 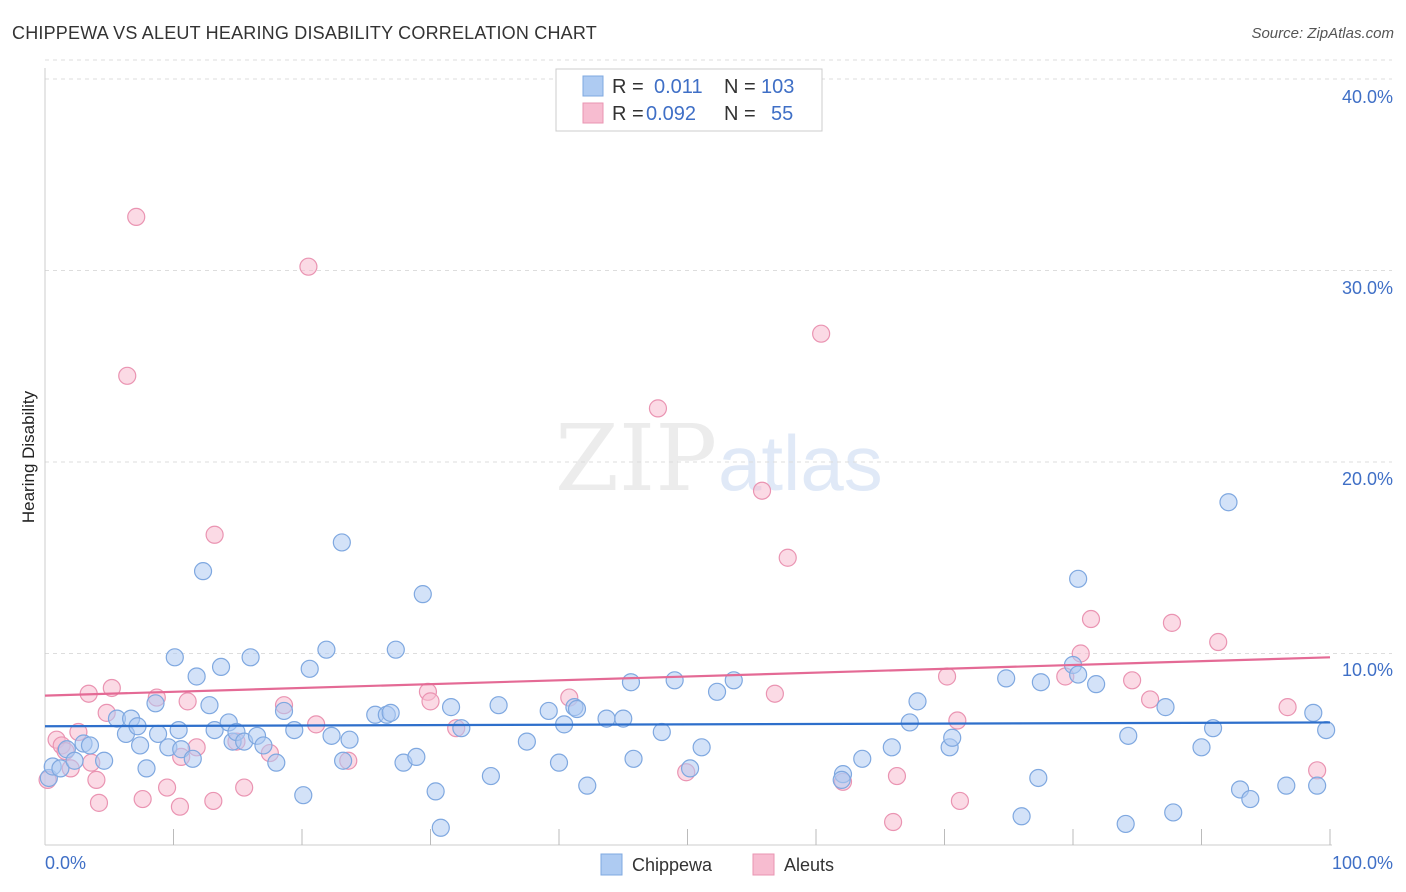 I want to click on stats-legend-swatch-chippewa, so click(x=593, y=86).